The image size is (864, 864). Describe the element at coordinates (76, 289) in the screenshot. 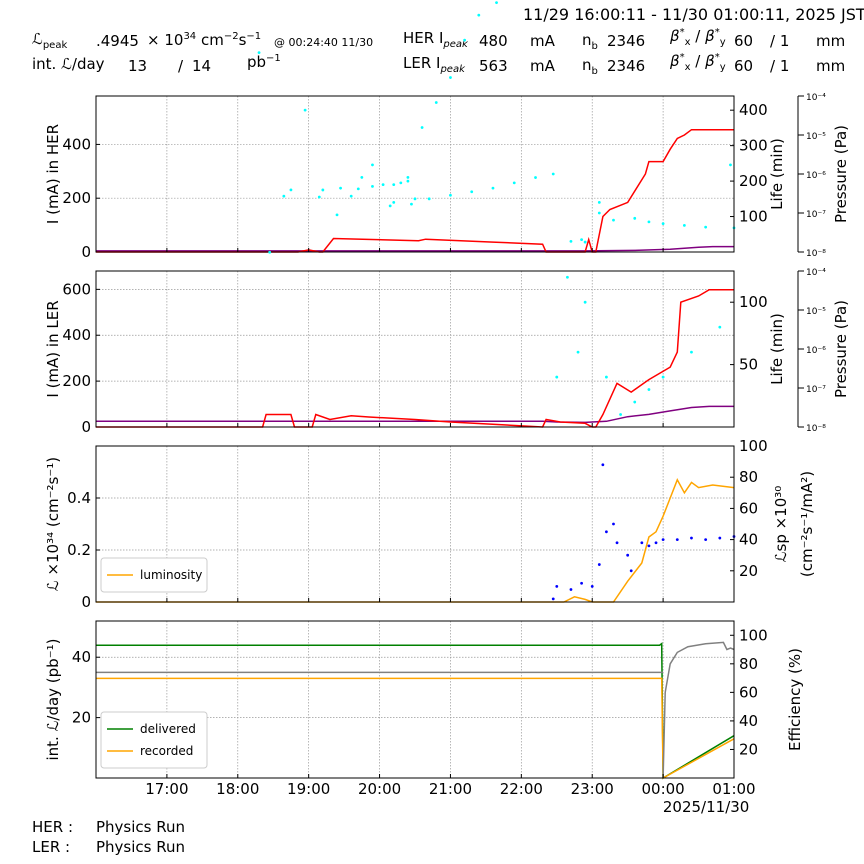

I see `y-tick-label: 600` at that location.